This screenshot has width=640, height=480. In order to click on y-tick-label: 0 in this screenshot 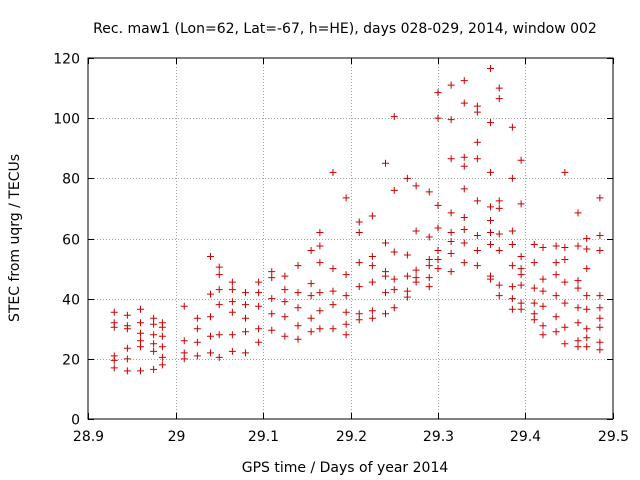, I will do `click(75, 421)`.